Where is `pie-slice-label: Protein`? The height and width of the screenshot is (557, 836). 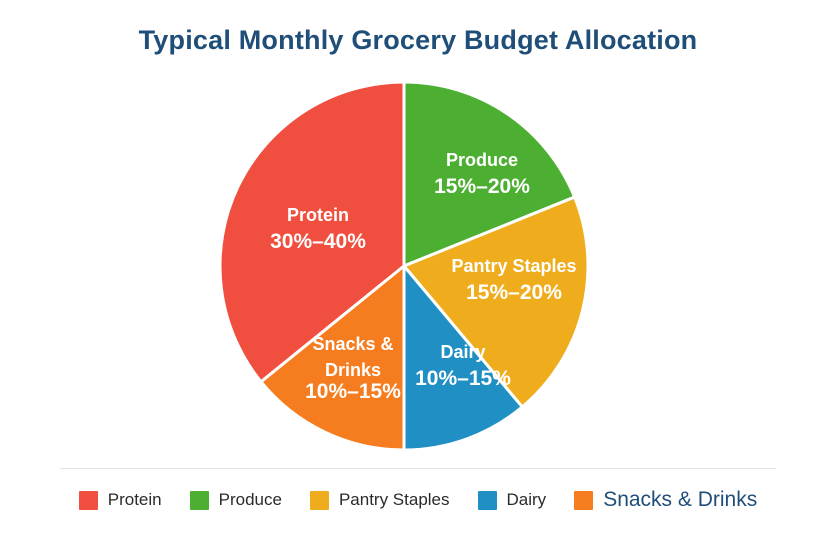 pie-slice-label: Protein is located at coordinates (318, 215).